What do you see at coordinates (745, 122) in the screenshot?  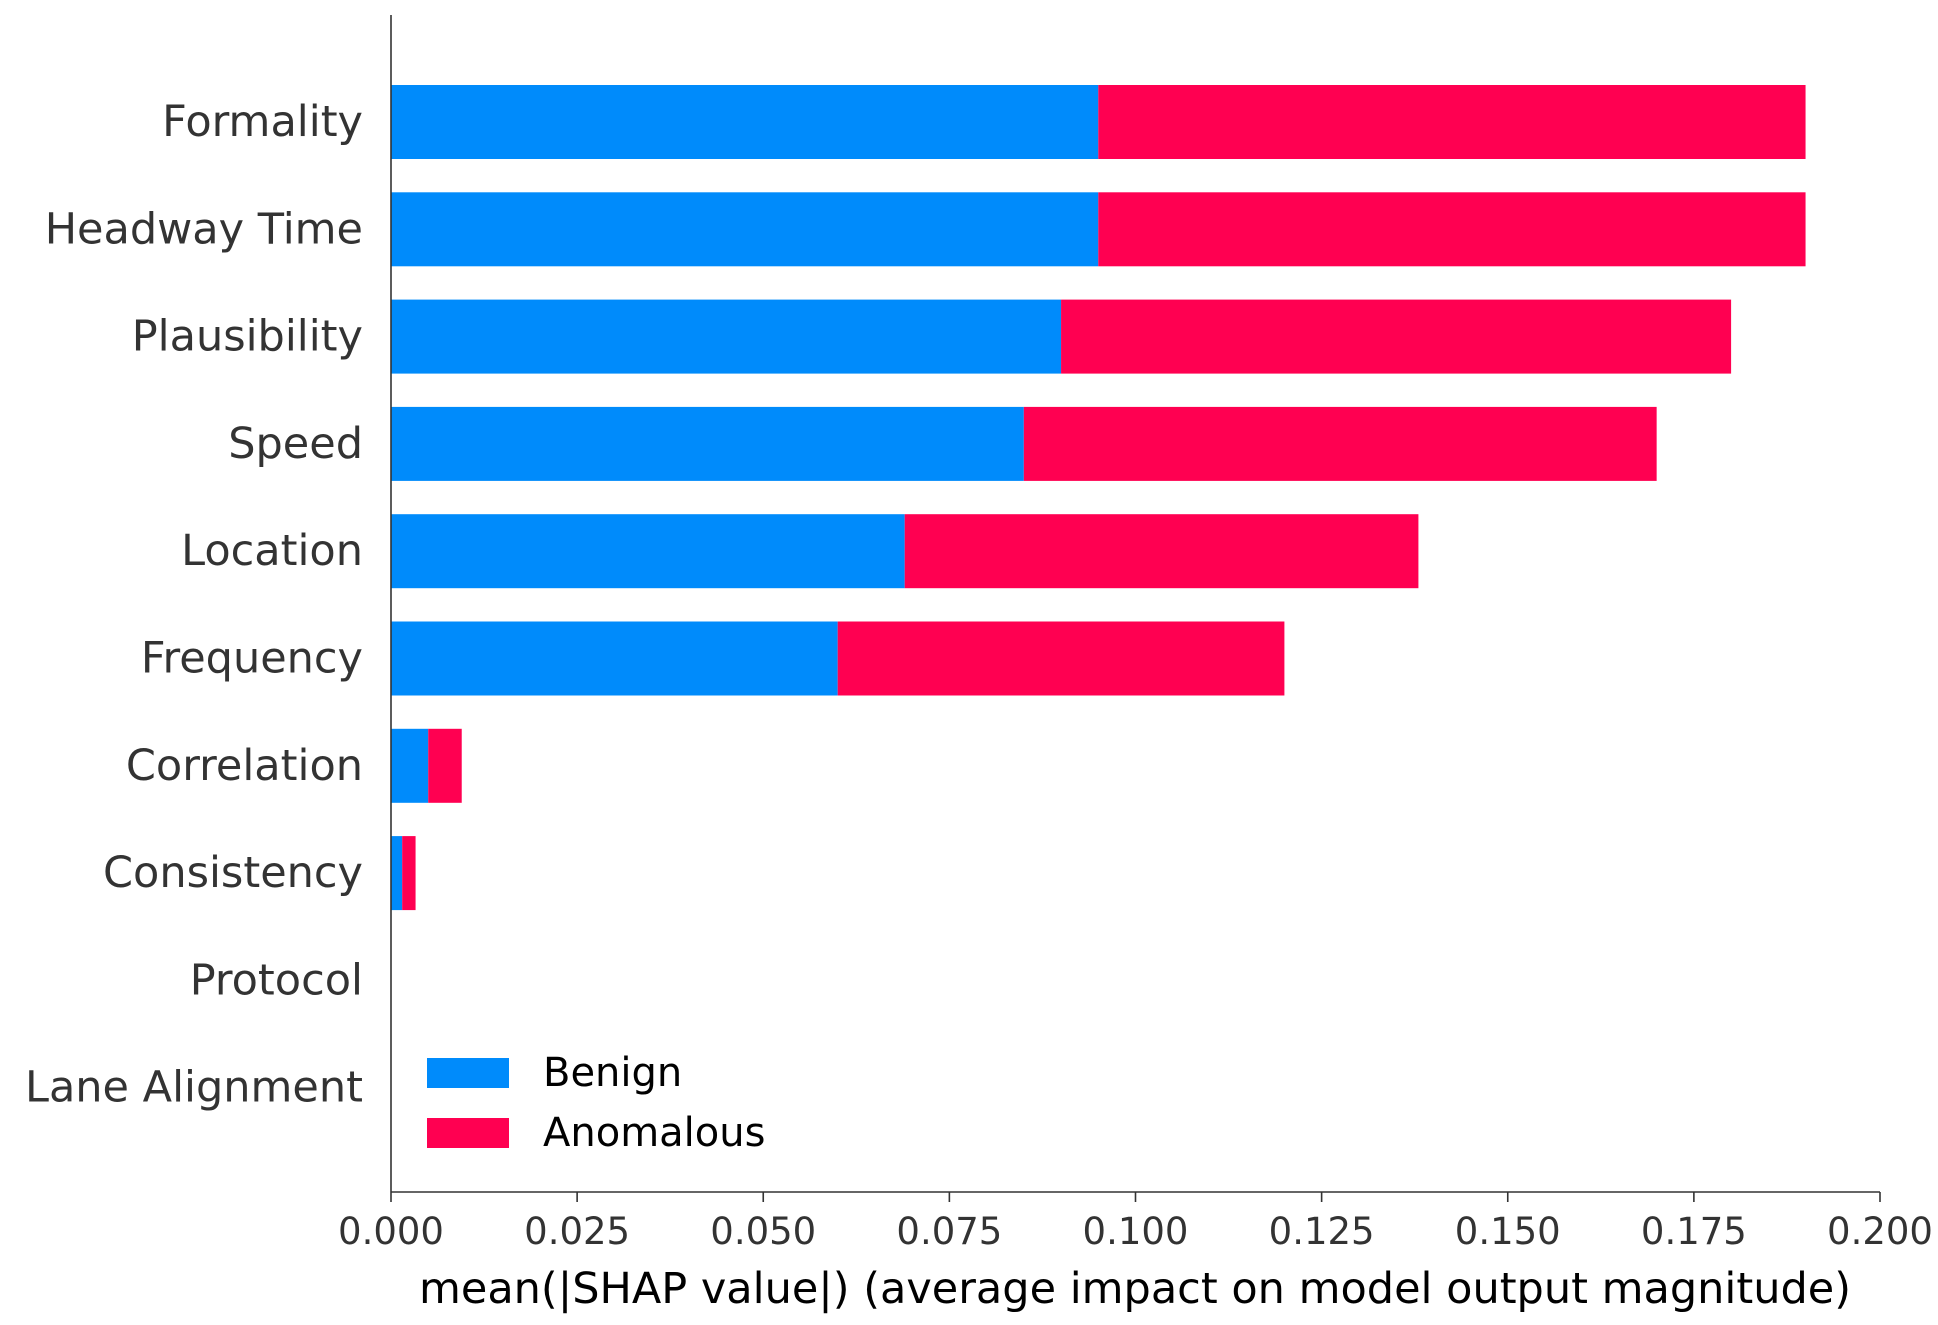 I see `bar-formality-benign` at bounding box center [745, 122].